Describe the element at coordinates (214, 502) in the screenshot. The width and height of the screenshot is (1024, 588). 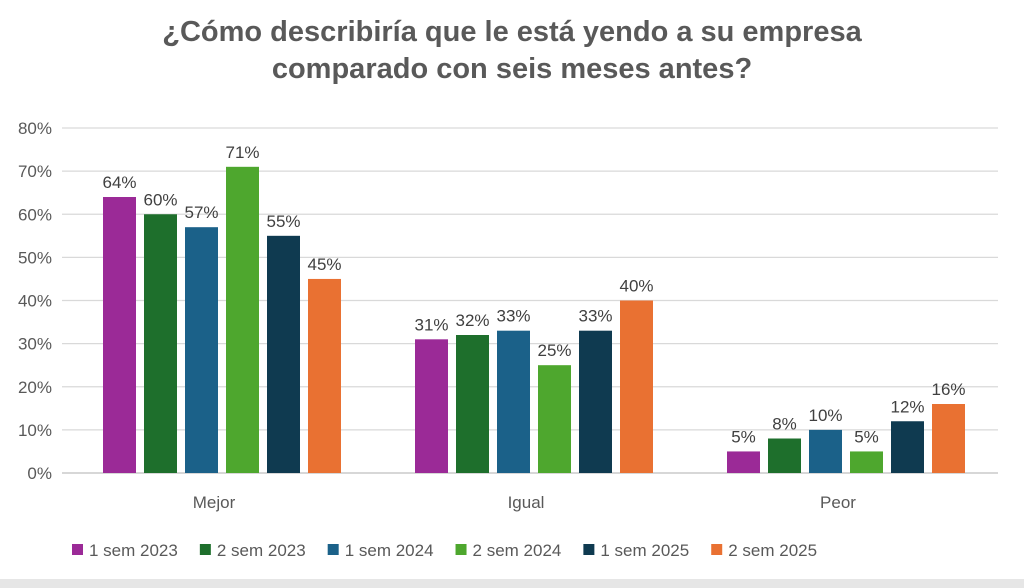
I see `x-tick-label: Mejor` at that location.